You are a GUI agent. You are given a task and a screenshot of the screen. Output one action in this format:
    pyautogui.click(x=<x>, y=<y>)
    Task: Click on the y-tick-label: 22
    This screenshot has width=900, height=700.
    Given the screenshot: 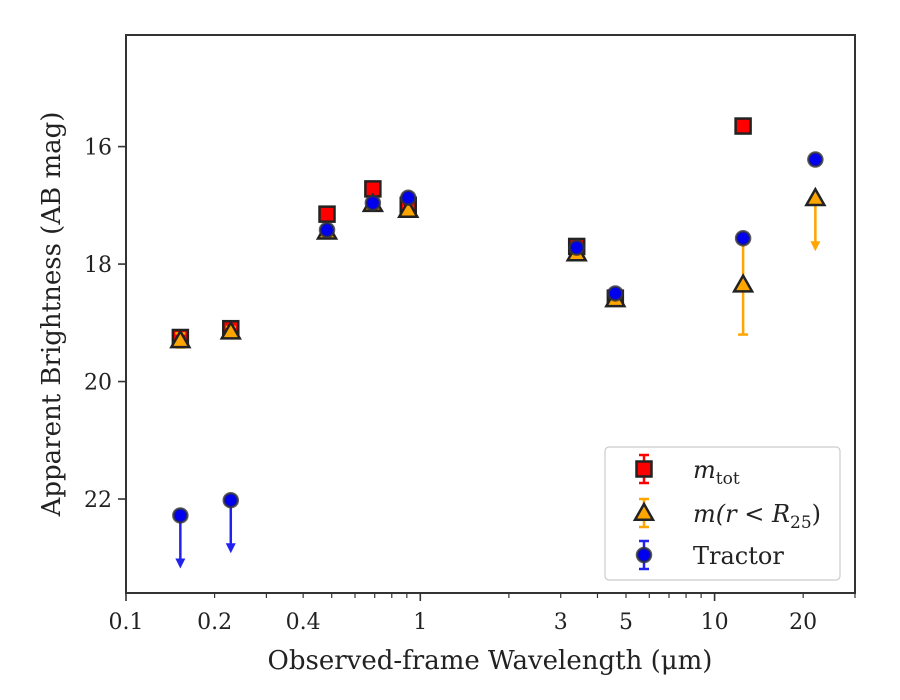 What is the action you would take?
    pyautogui.click(x=98, y=500)
    